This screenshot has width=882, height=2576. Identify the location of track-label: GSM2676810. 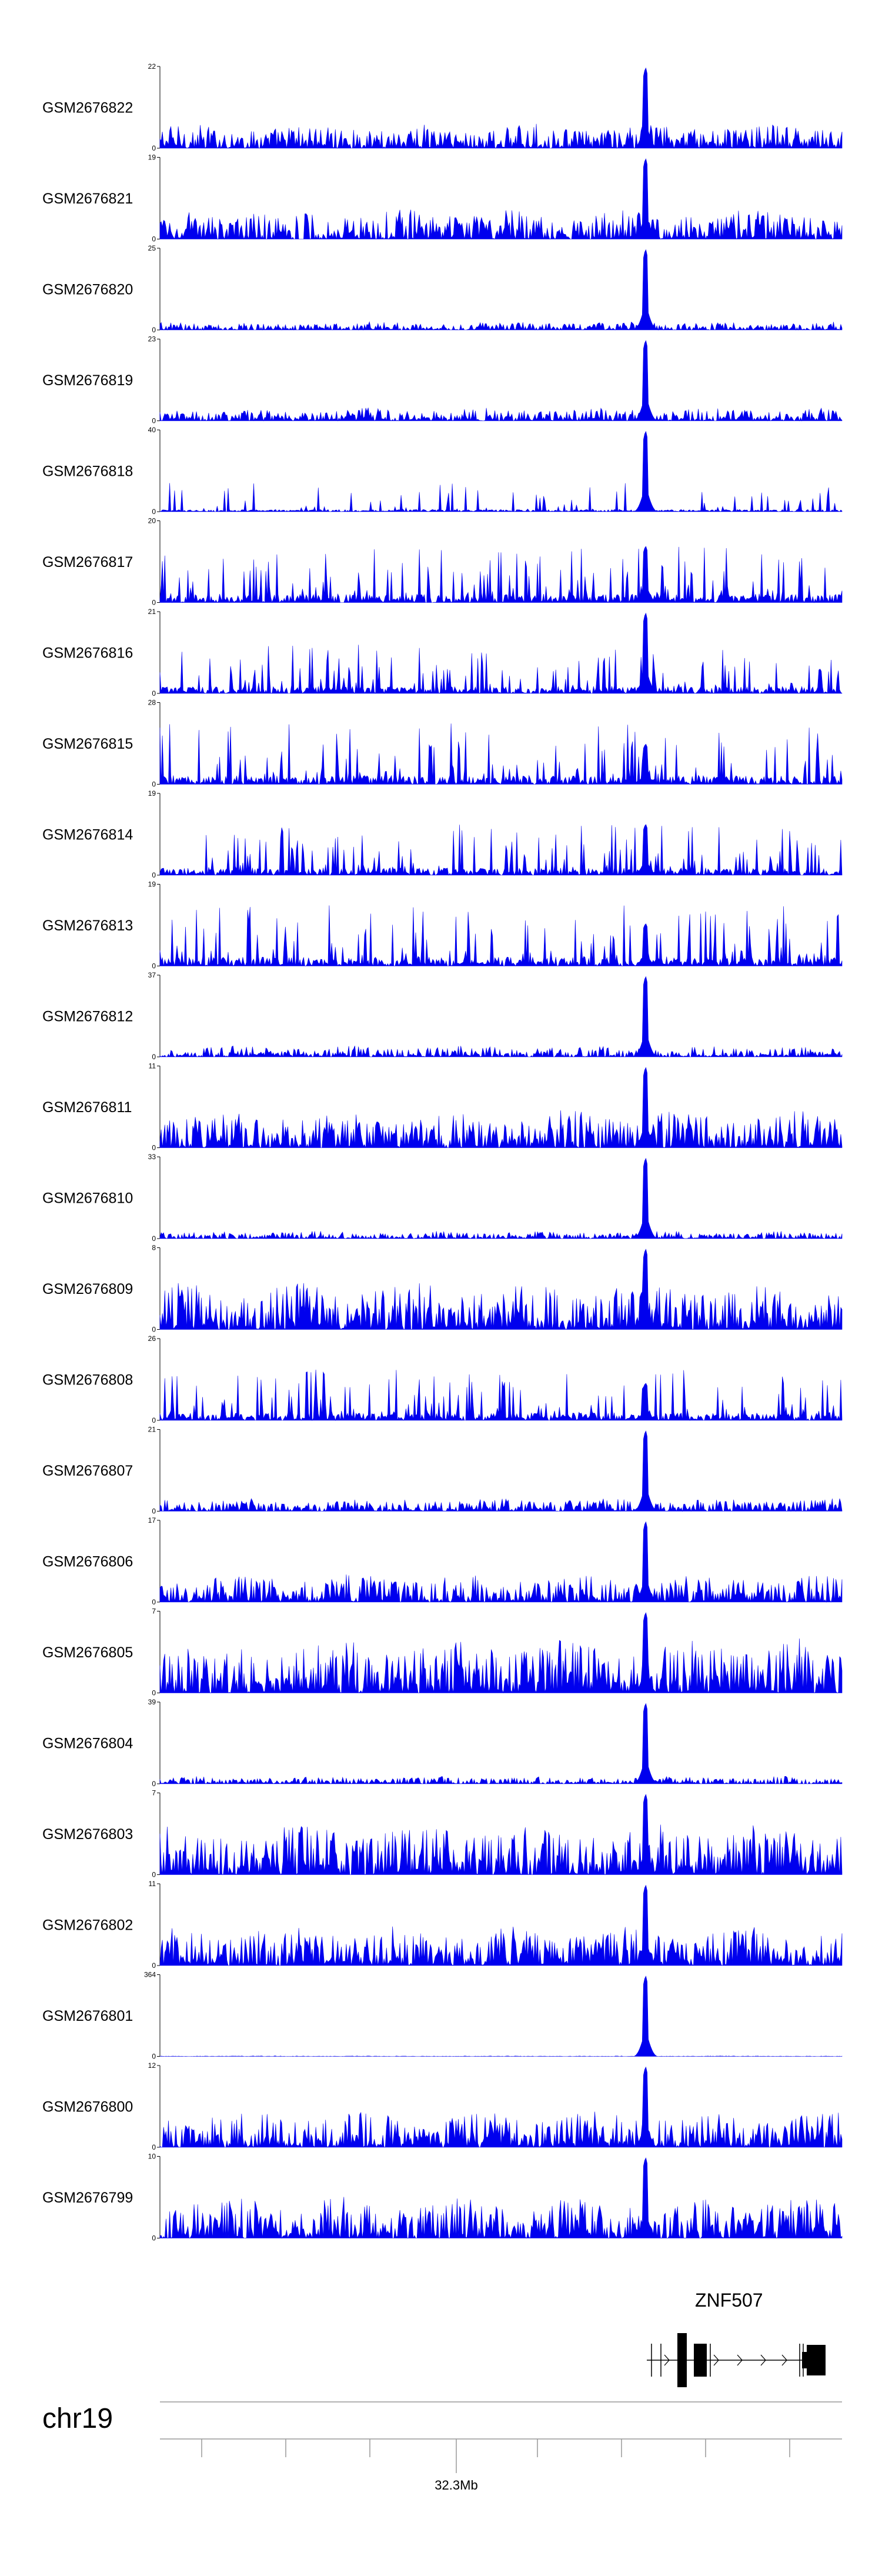
(87, 1198).